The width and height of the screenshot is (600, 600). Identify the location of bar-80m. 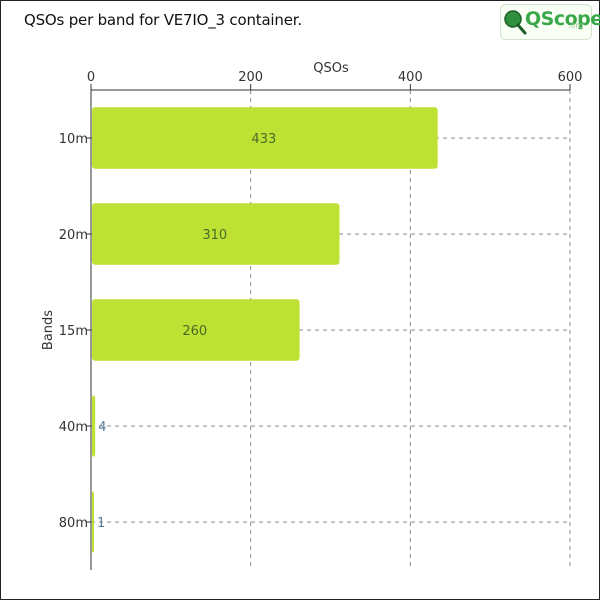
(93, 522).